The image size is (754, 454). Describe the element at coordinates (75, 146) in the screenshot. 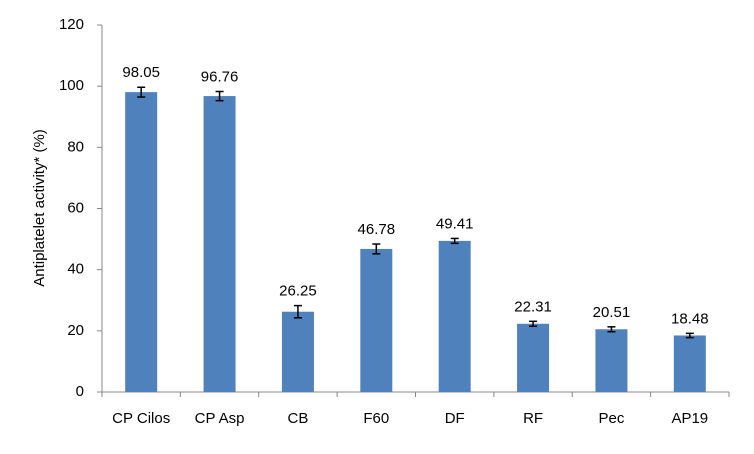

I see `y-tick-label: 80` at that location.